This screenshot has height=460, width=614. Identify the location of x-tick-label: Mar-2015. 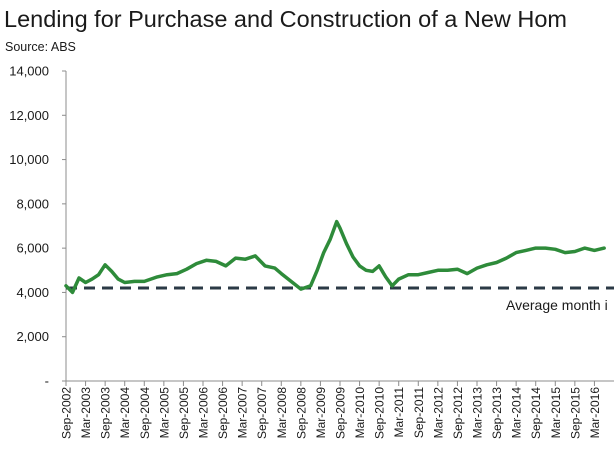
(556, 413).